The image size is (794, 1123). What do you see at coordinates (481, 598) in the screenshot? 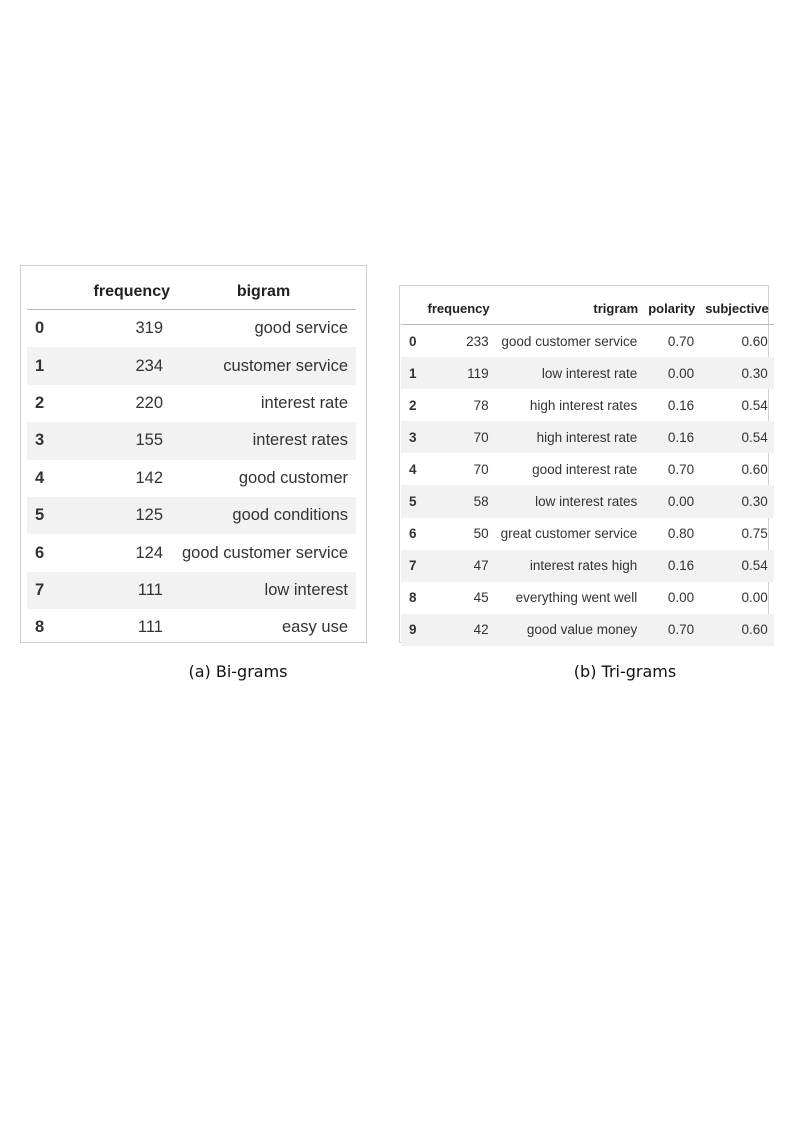
I see `trigram-frequency-cell: 45` at bounding box center [481, 598].